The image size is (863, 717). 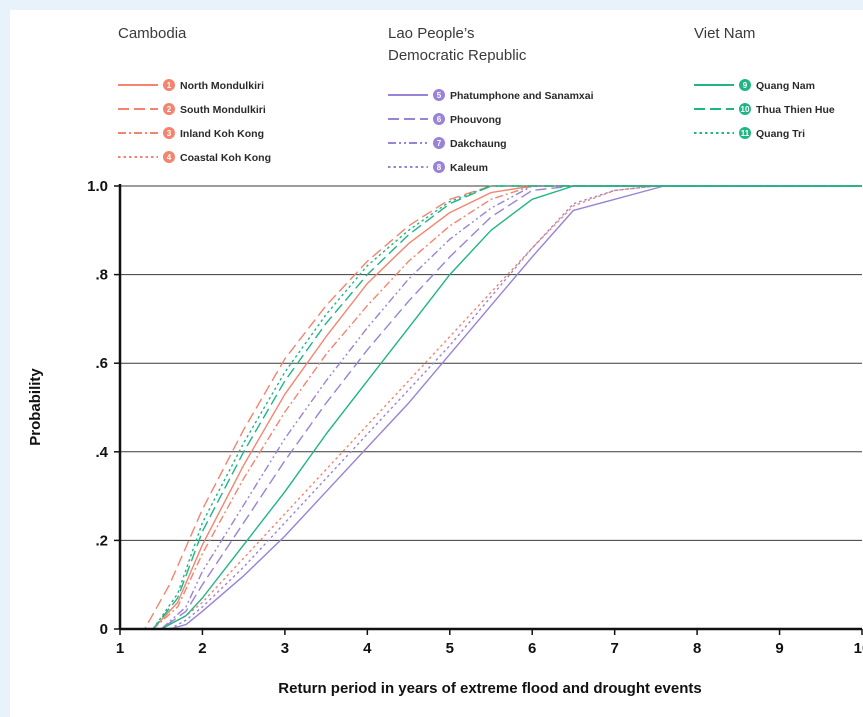 What do you see at coordinates (457, 55) in the screenshot?
I see `legend-group-title-lao-line-2: Democratic Republic` at bounding box center [457, 55].